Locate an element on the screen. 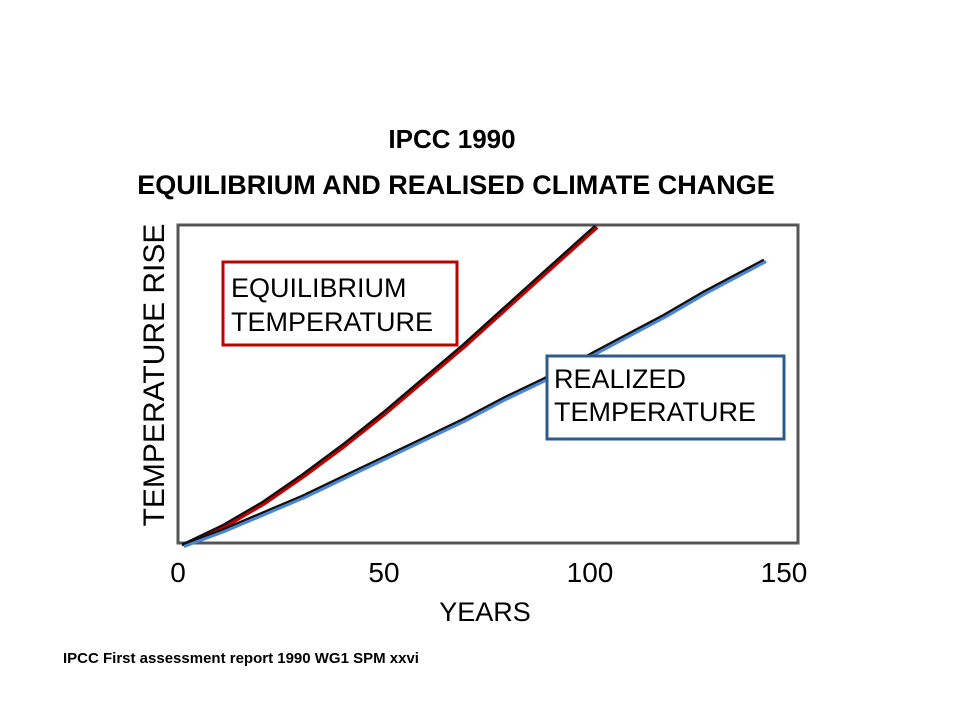 This screenshot has height=720, width=960. y-axis-label: TEMPERATURE RISE is located at coordinates (154, 375).